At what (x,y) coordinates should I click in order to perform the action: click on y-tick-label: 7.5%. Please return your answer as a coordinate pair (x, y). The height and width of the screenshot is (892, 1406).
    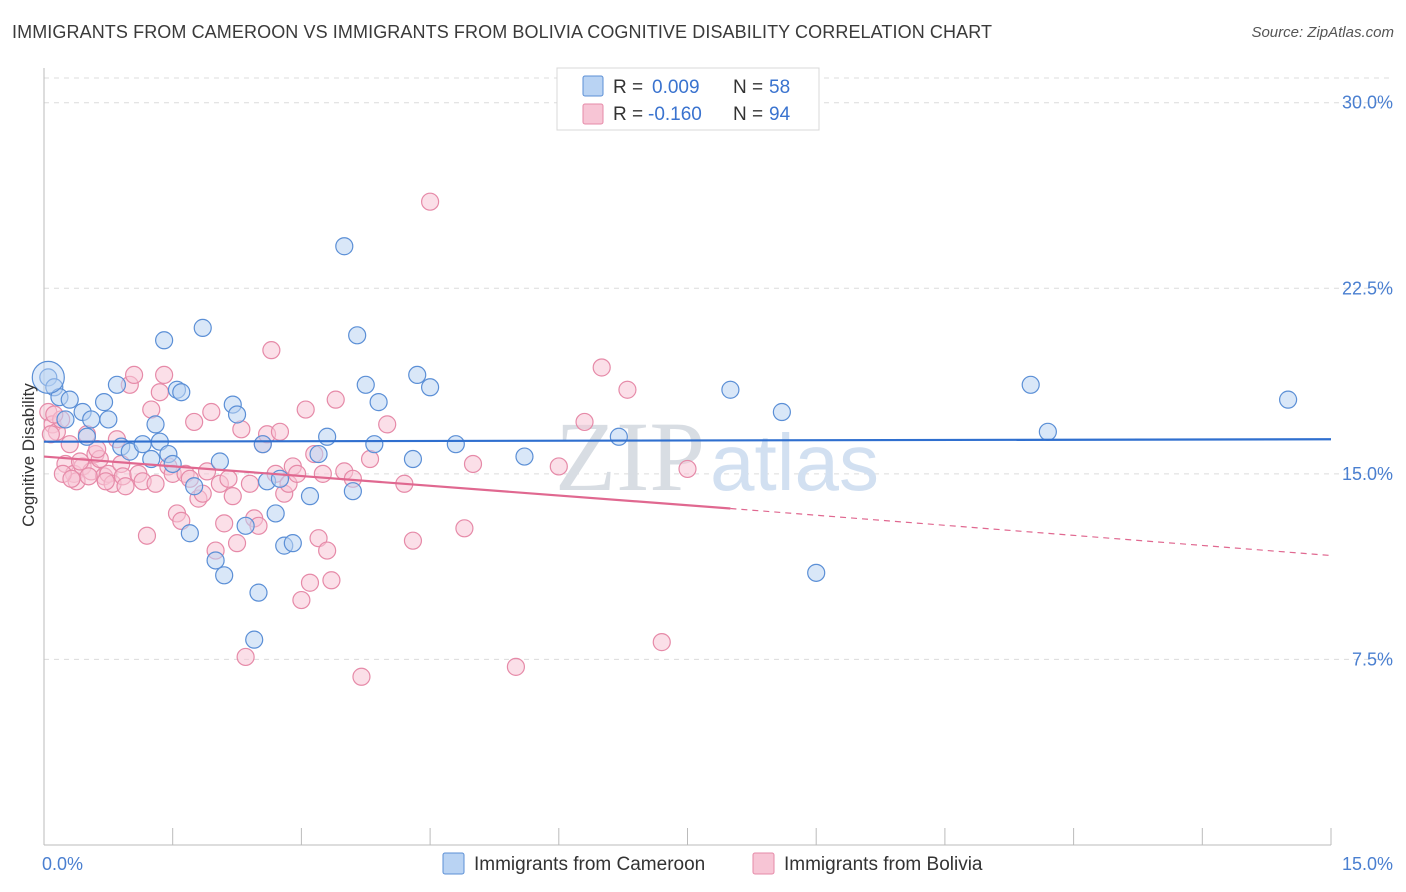
    Looking at the image, I should click on (1372, 659).